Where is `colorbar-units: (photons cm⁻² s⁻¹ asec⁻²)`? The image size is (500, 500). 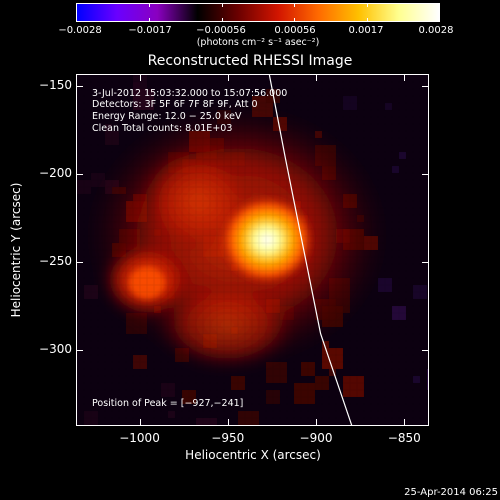
colorbar-units: (photons cm⁻² s⁻¹ asec⁻²) is located at coordinates (258, 42).